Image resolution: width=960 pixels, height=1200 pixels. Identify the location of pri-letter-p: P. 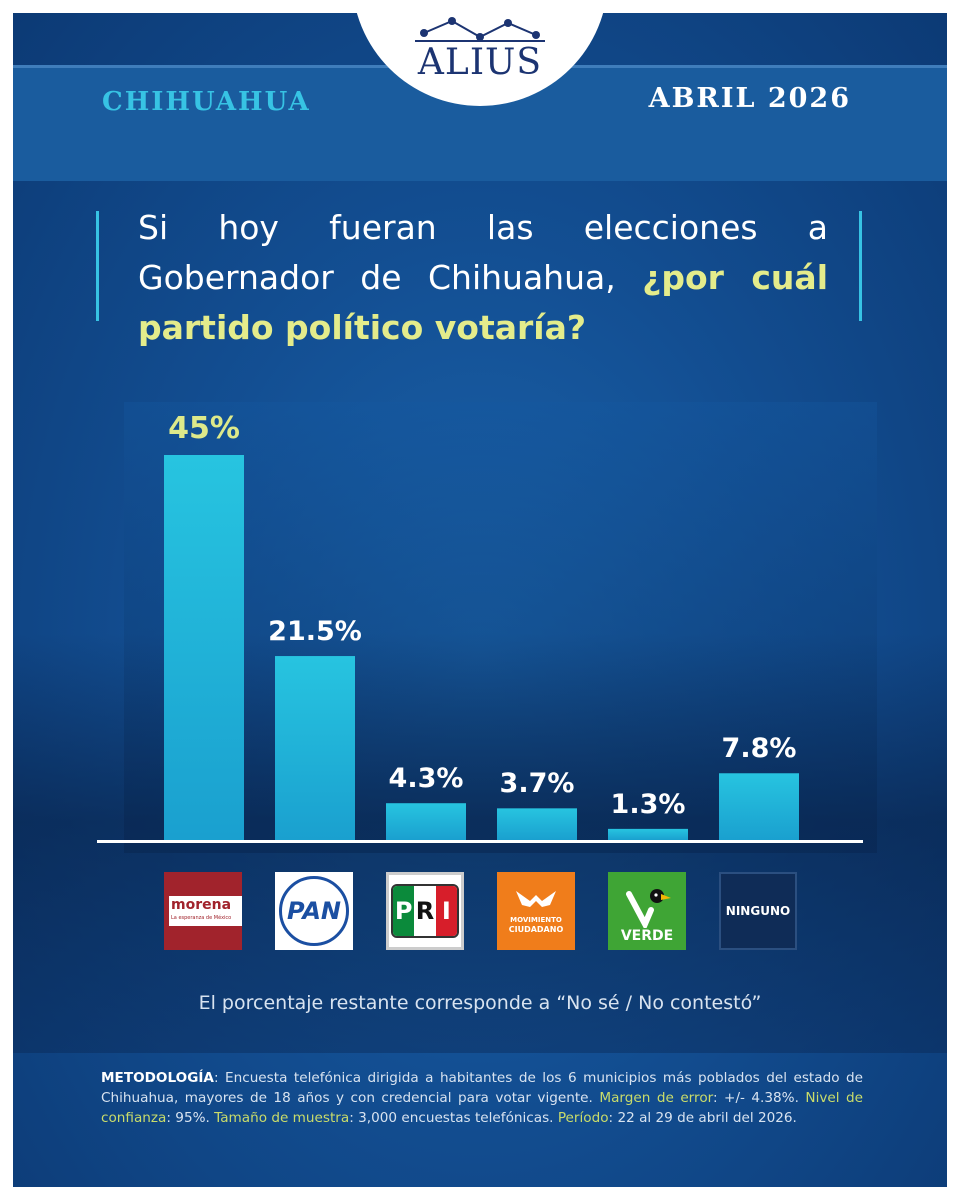
(404, 911).